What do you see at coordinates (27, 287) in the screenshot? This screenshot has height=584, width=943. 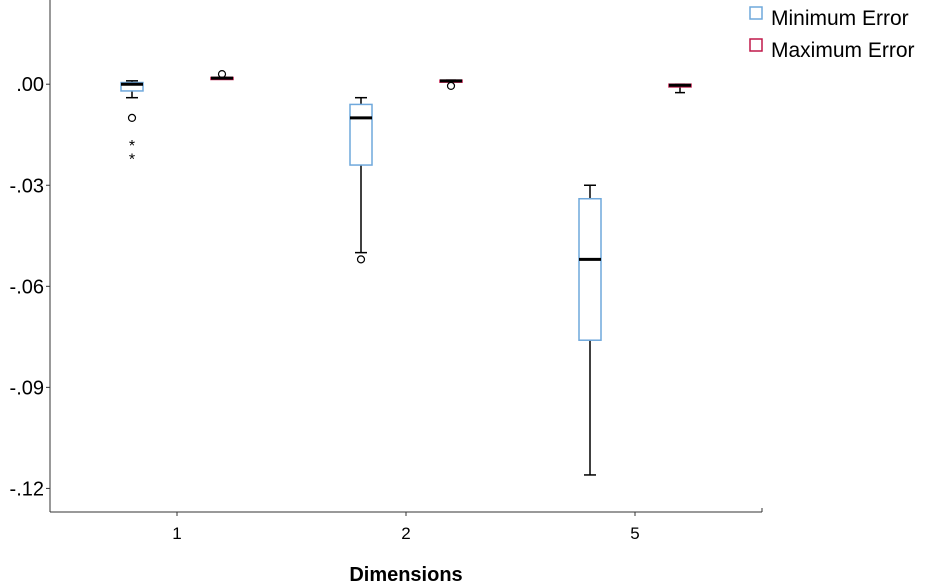 I see `y-tick-label: -.06` at bounding box center [27, 287].